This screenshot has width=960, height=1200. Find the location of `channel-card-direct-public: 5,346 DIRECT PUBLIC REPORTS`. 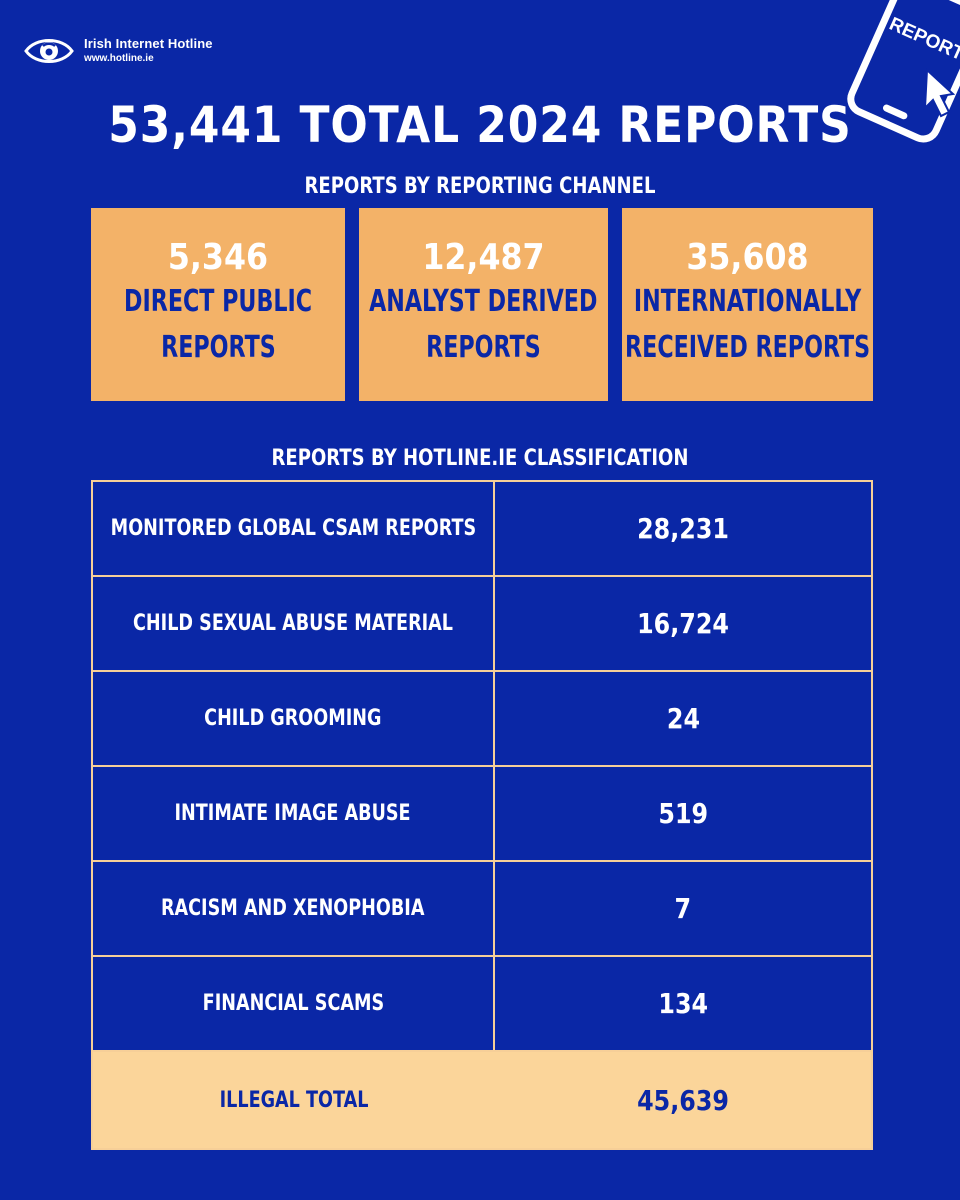

channel-card-direct-public: 5,346 DIRECT PUBLIC REPORTS is located at coordinates (218, 304).